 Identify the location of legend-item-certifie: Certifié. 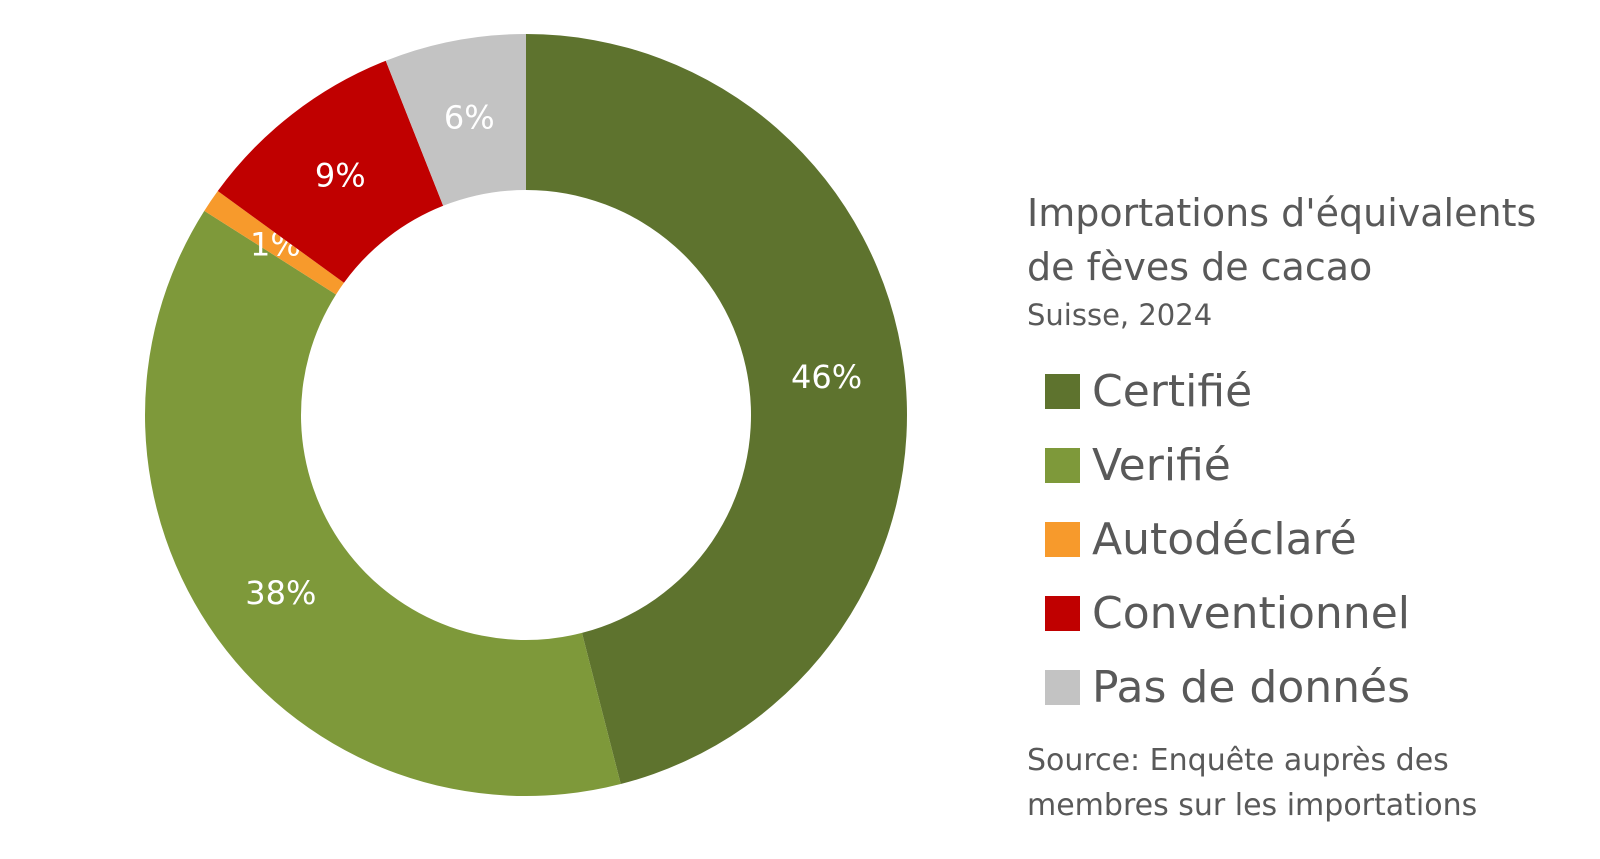
(1316, 391).